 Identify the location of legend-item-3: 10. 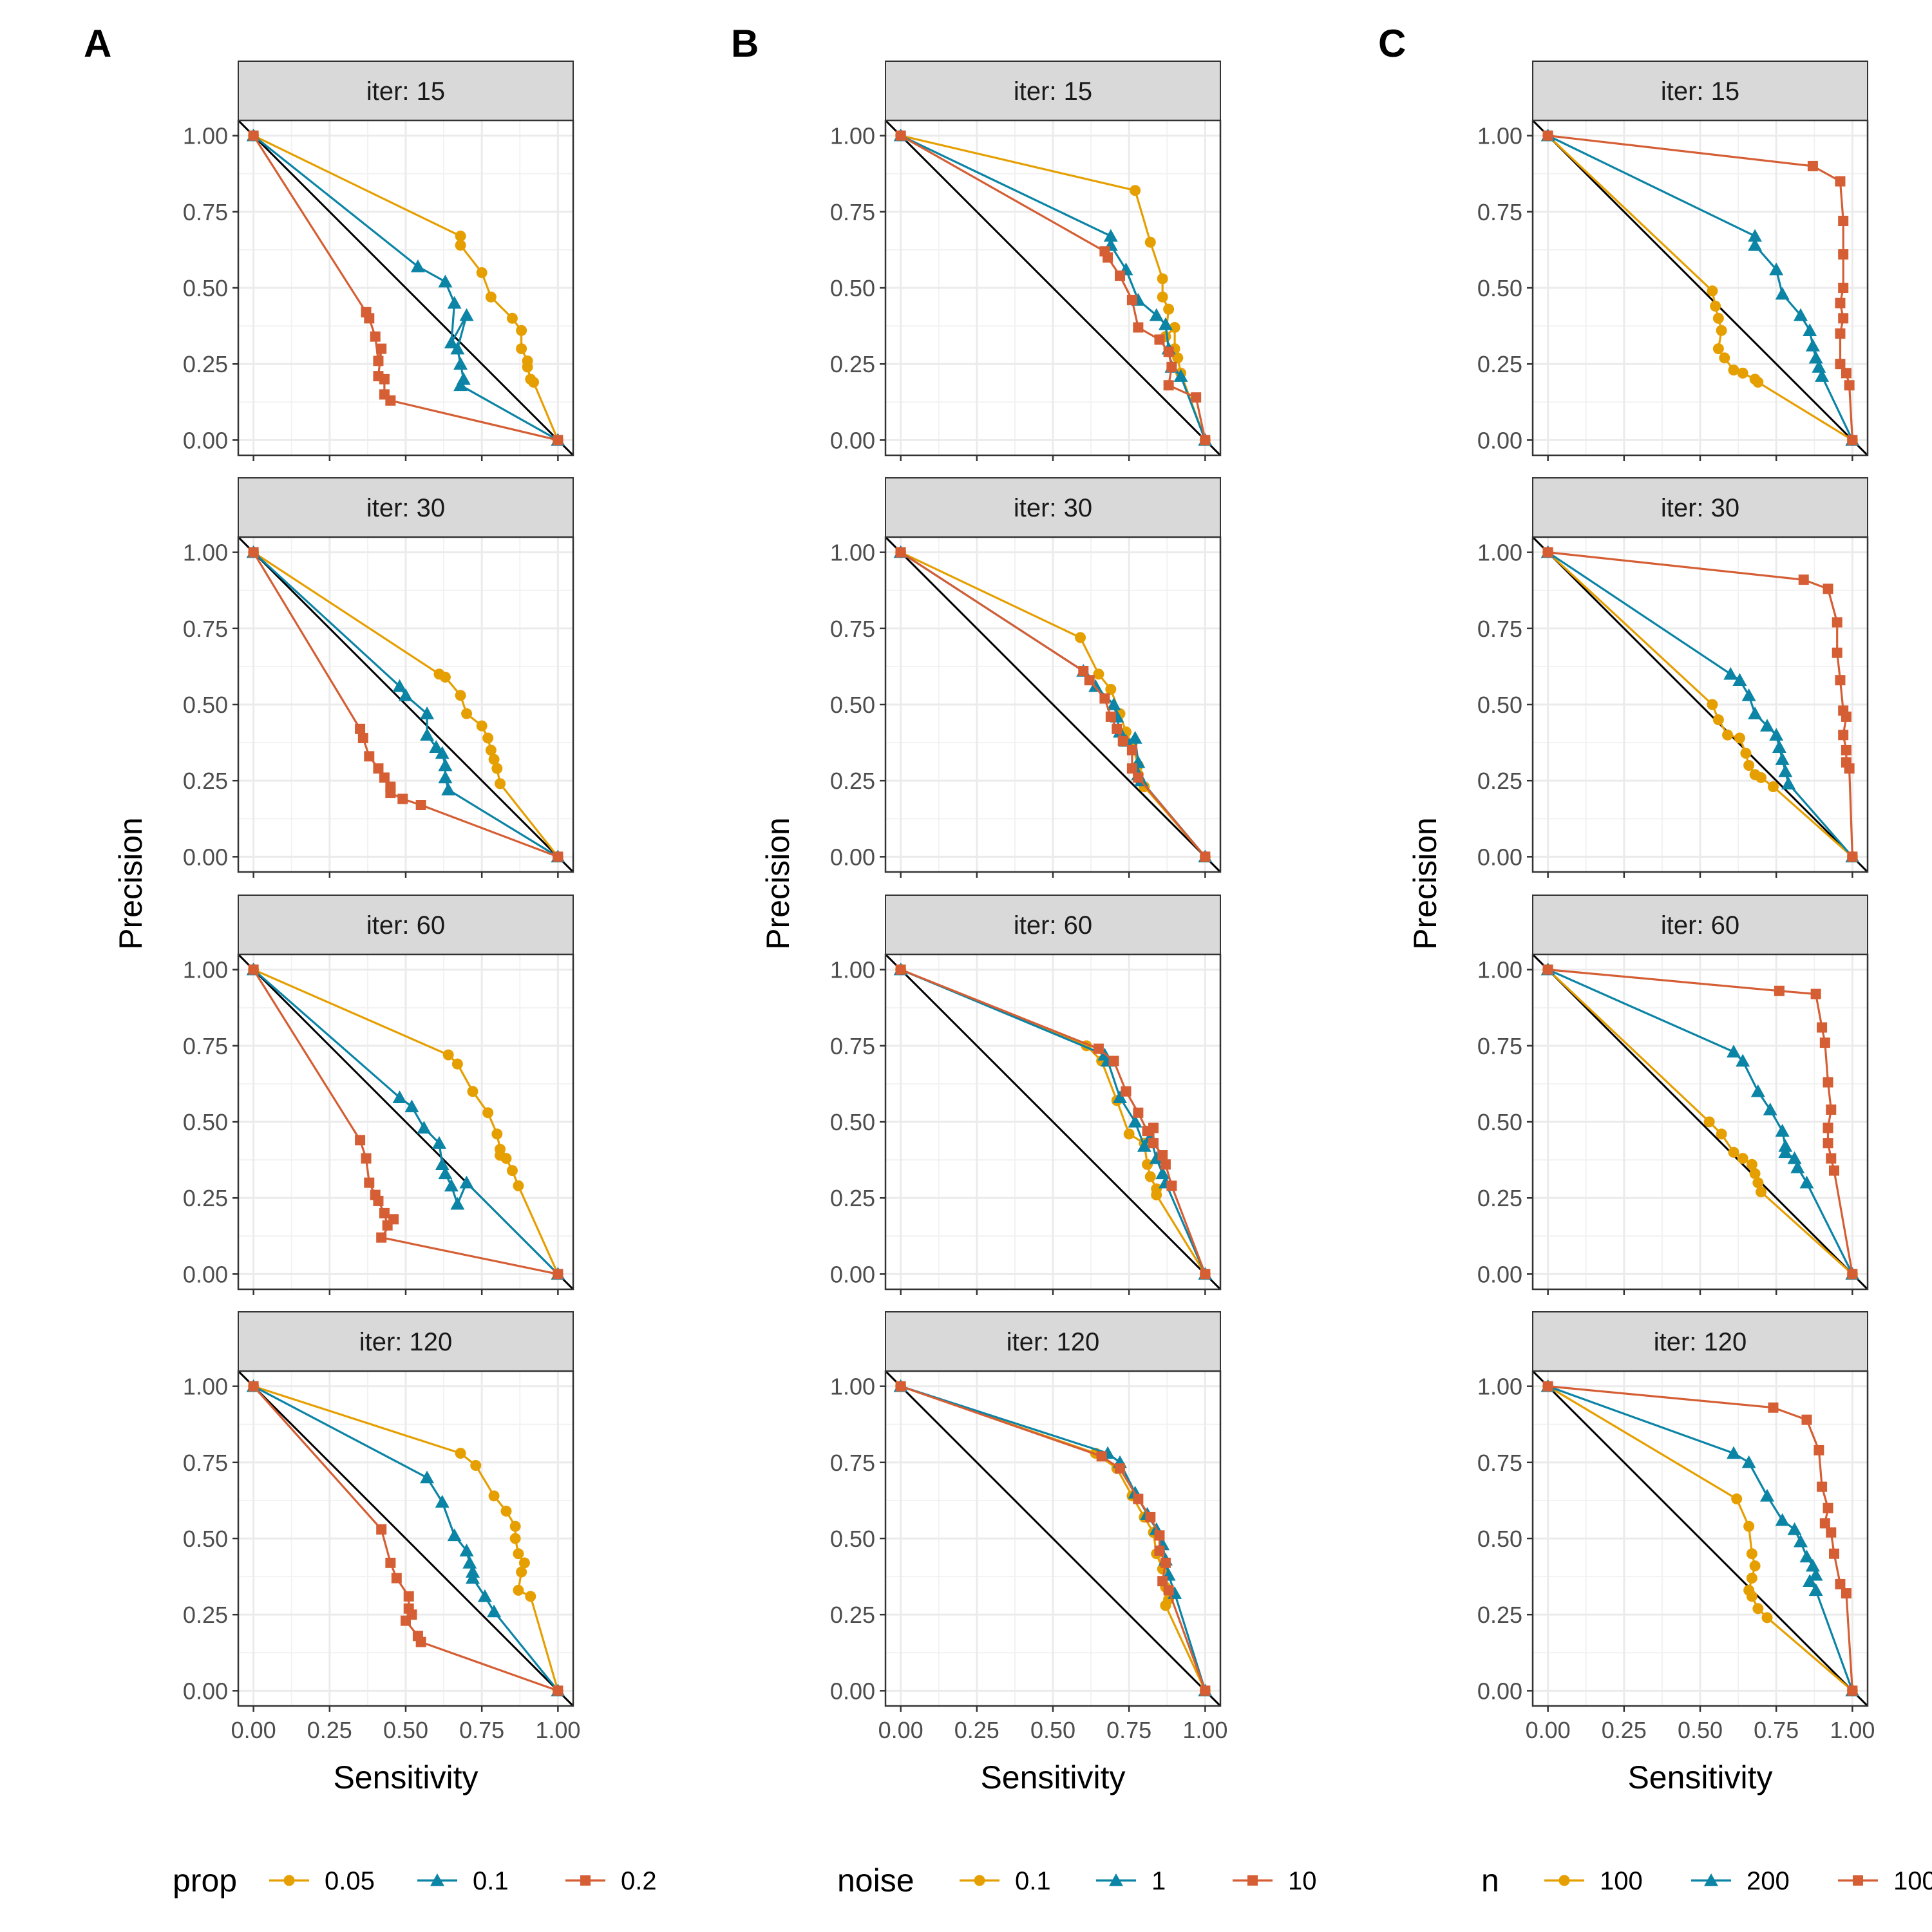
(1275, 1881).